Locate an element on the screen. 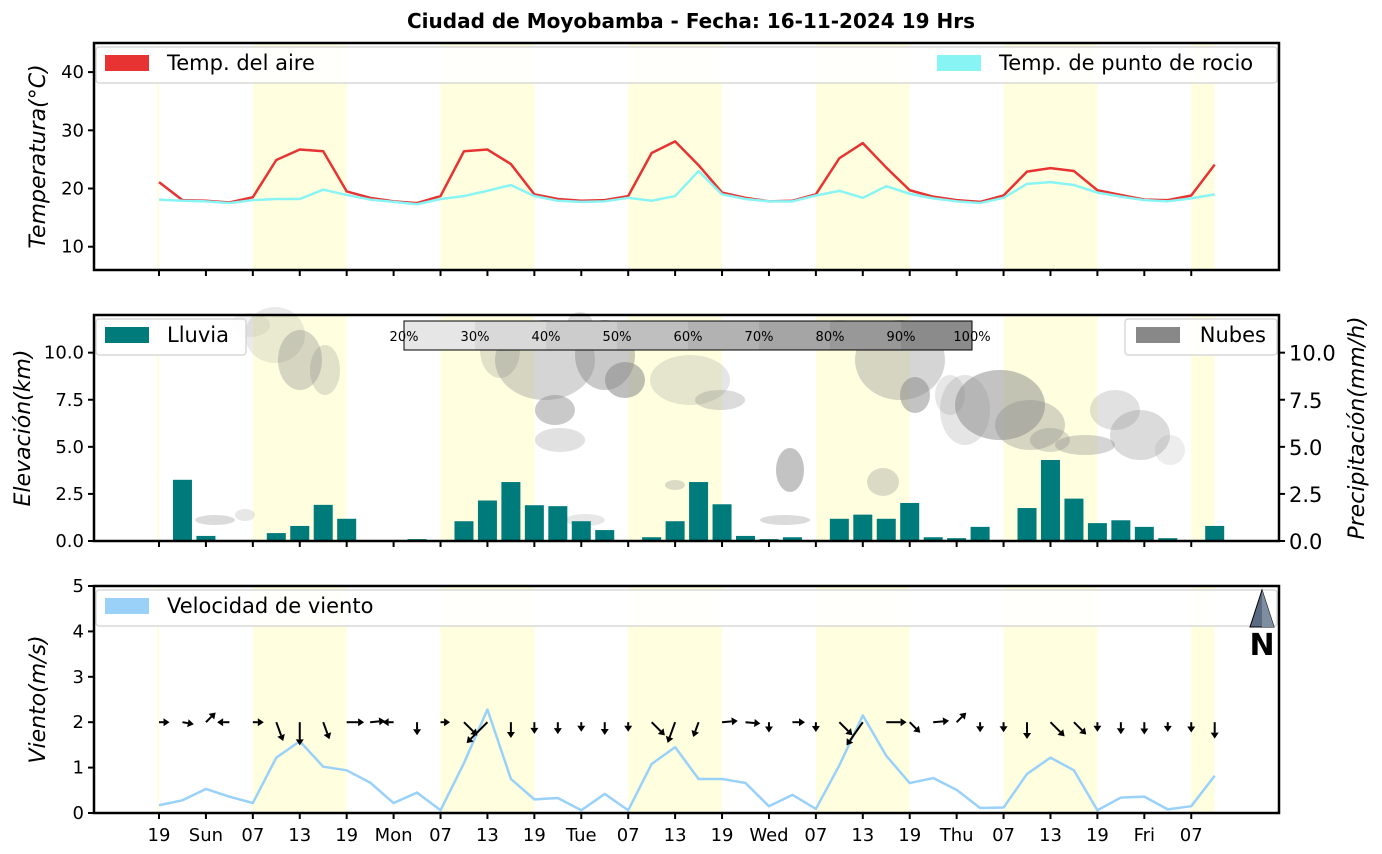 The height and width of the screenshot is (854, 1382). cloud-scale-label: 60% is located at coordinates (688, 337).